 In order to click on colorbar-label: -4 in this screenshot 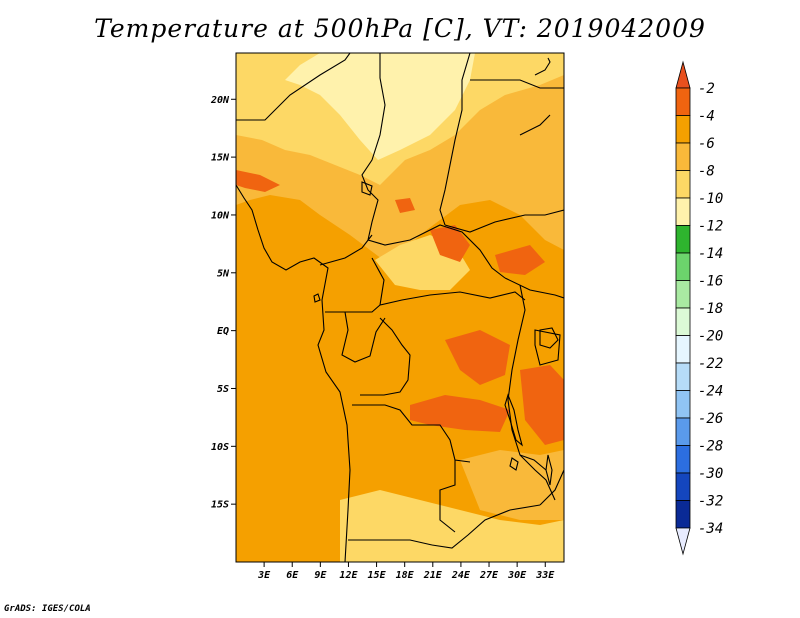, I will do `click(706, 117)`.